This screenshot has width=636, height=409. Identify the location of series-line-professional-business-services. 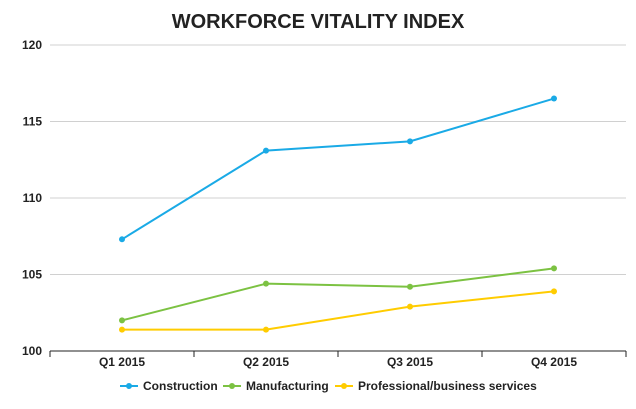
(338, 310).